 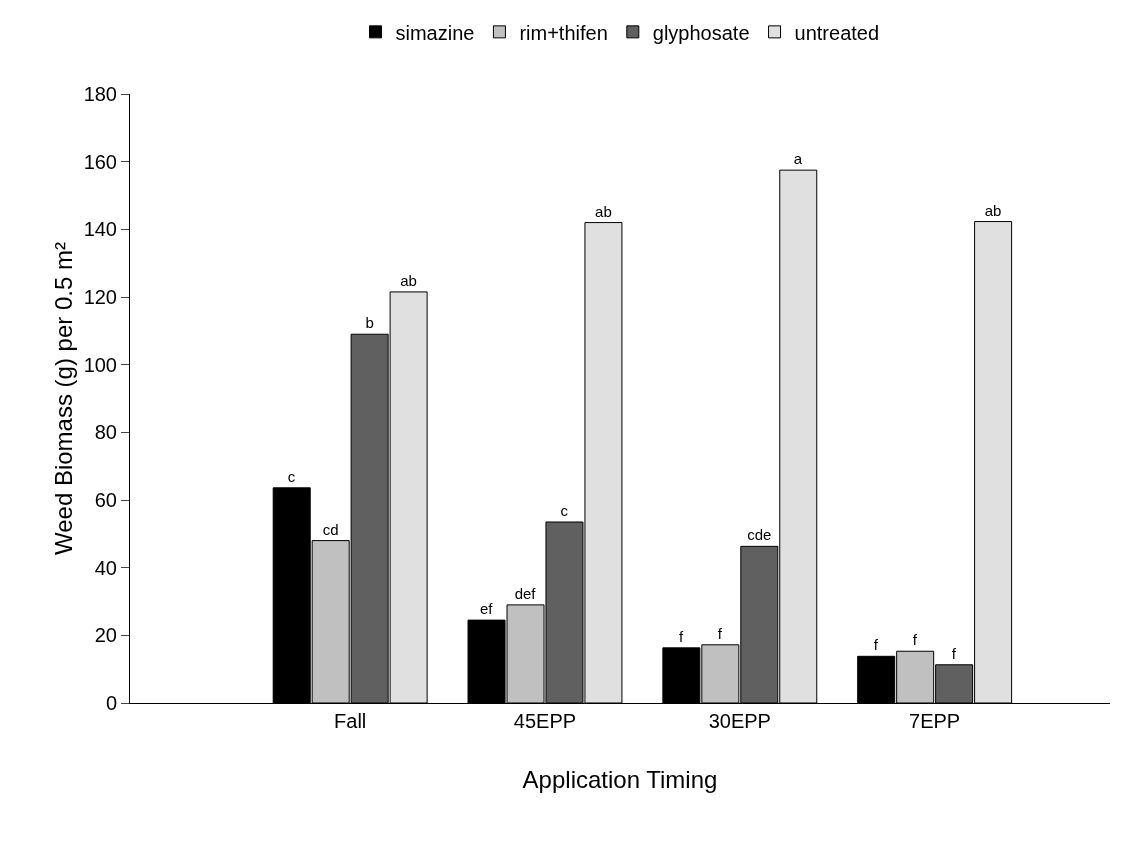 What do you see at coordinates (435, 32) in the screenshot?
I see `legend-label: simazine` at bounding box center [435, 32].